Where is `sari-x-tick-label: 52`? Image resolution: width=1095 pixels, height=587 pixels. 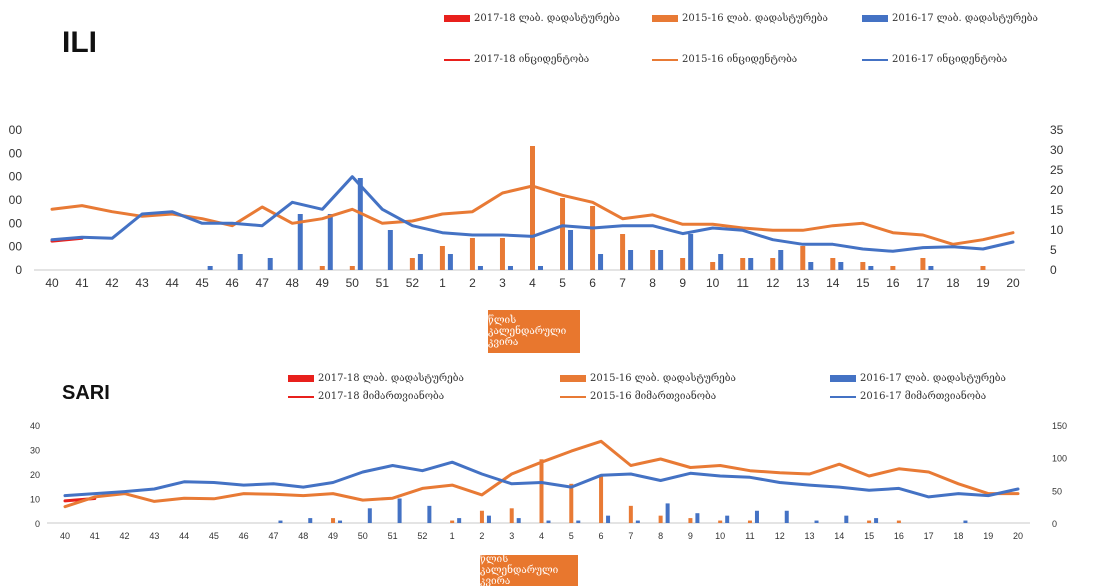
sari-x-tick-label: 52 is located at coordinates (422, 536).